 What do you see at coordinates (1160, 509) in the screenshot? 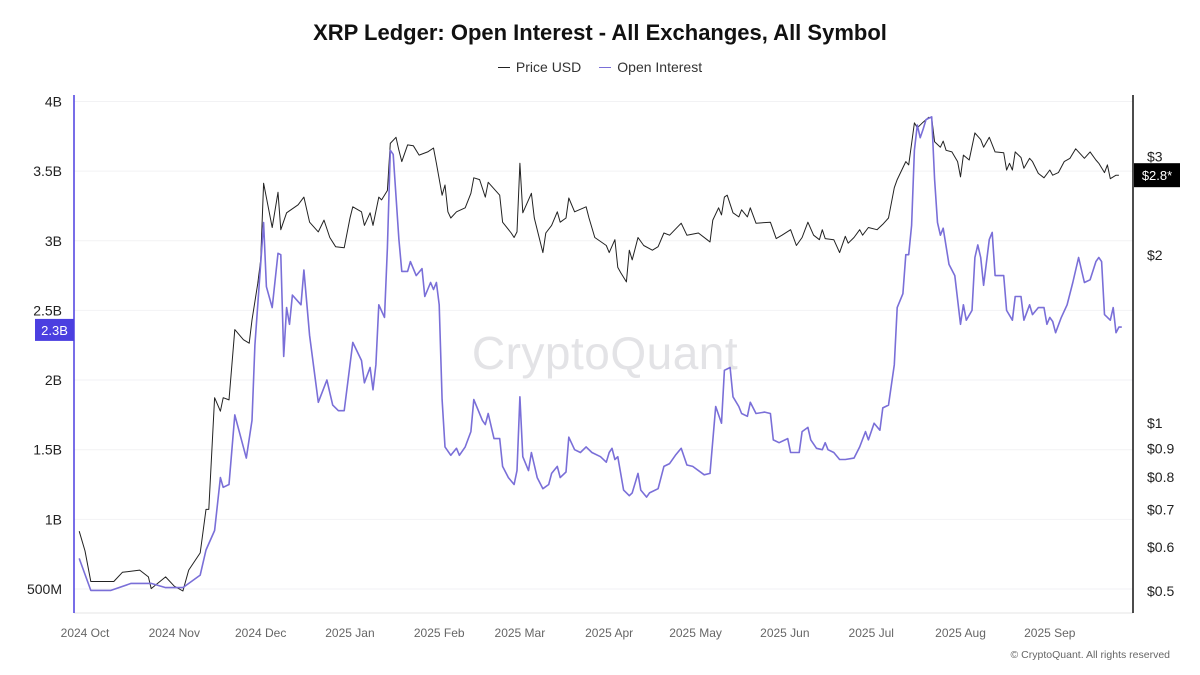
I see `right-tick-label: $0.7` at bounding box center [1160, 509].